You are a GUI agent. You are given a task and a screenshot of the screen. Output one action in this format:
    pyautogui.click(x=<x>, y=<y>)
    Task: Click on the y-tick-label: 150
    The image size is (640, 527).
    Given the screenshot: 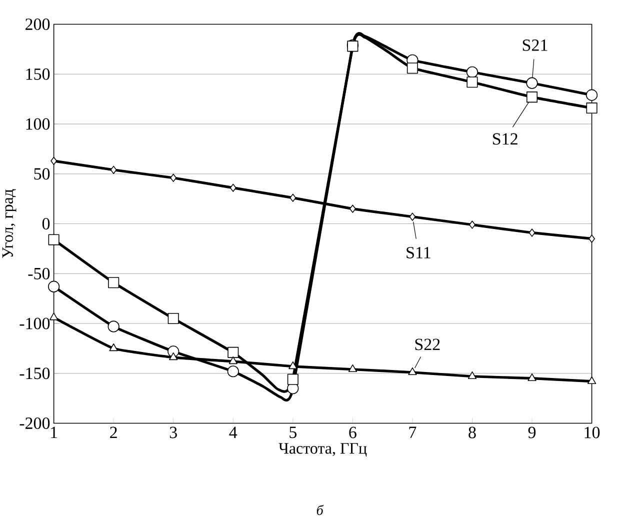 What is the action you would take?
    pyautogui.click(x=38, y=74)
    